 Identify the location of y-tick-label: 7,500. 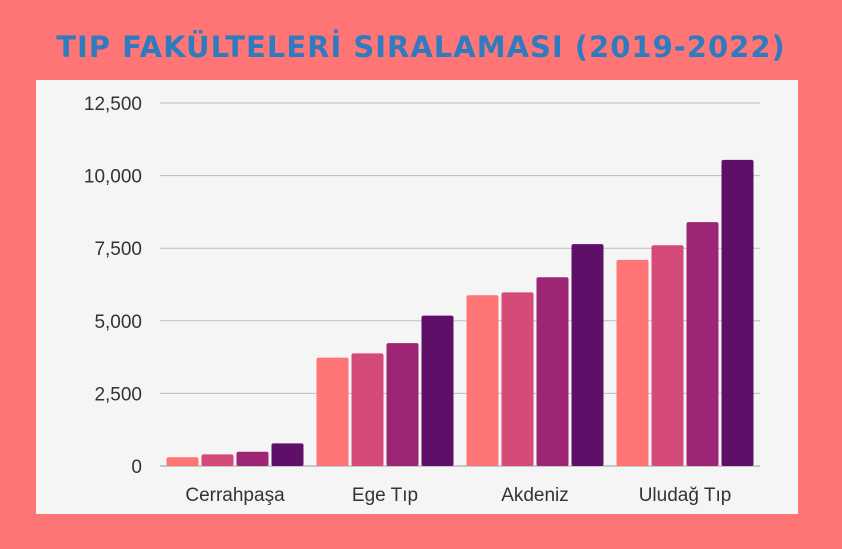
(118, 249).